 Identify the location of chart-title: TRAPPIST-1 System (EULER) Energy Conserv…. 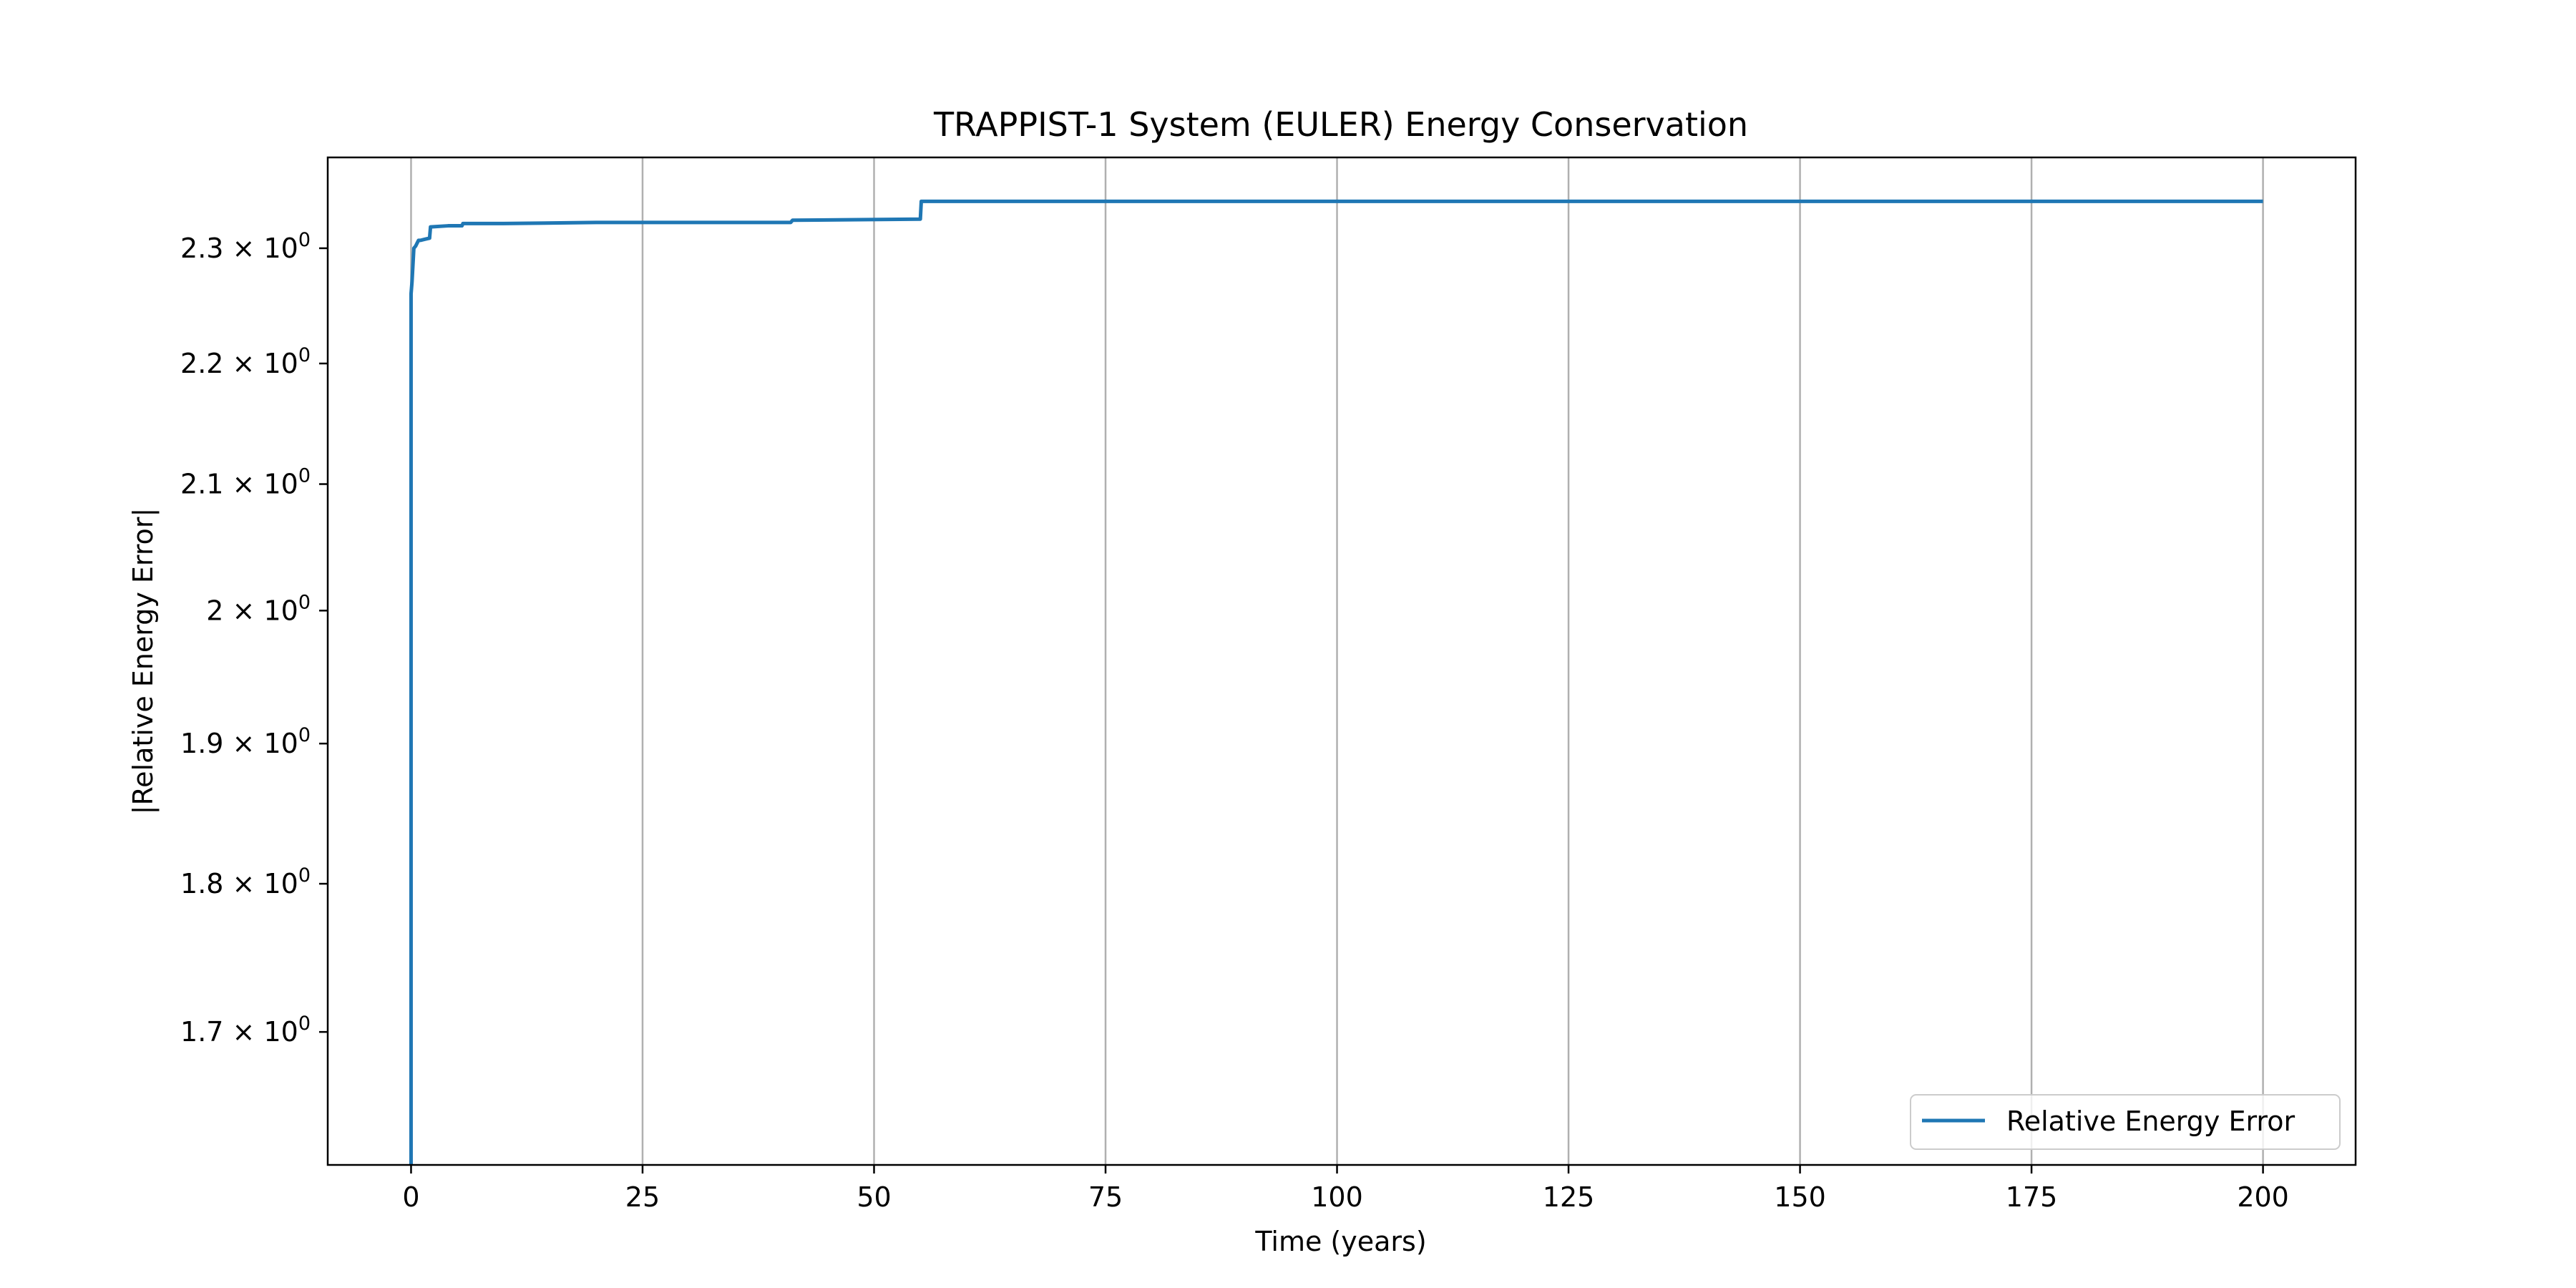
(1340, 124).